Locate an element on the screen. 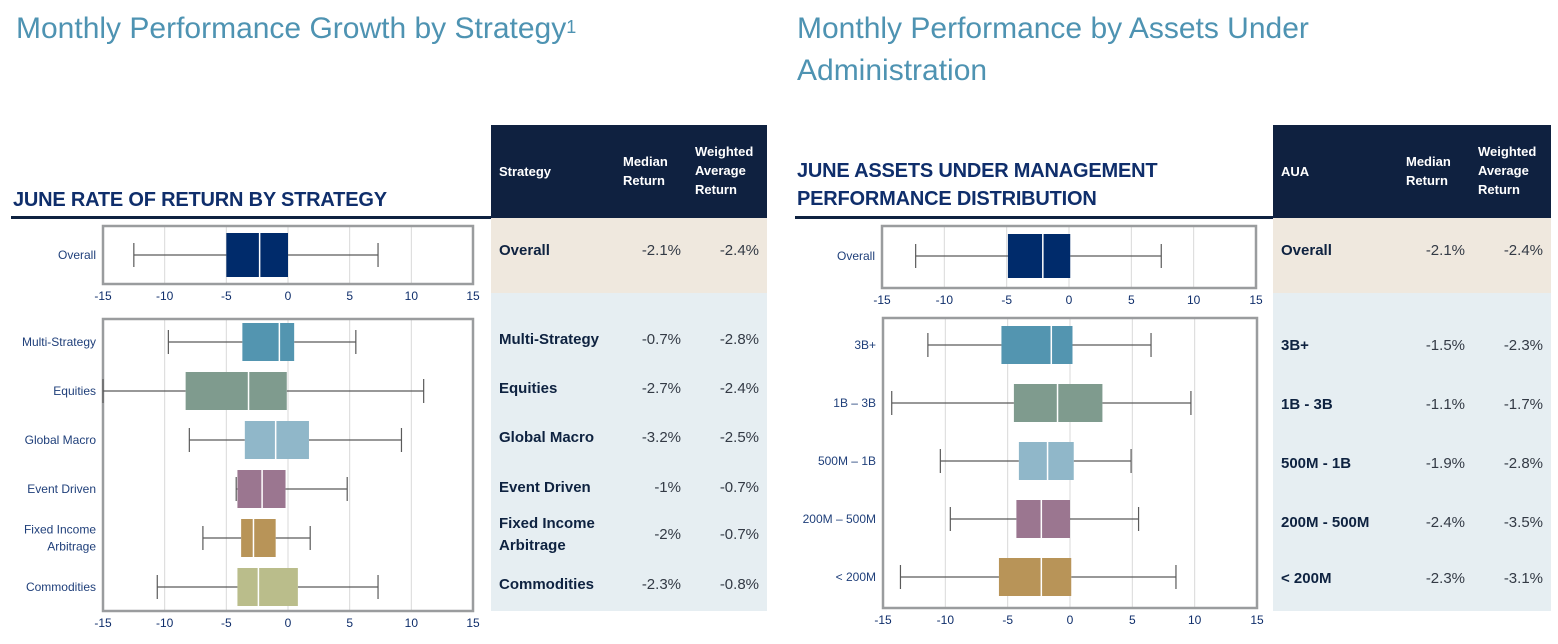 The height and width of the screenshot is (644, 1558). category-label: Event Driven is located at coordinates (61, 489).